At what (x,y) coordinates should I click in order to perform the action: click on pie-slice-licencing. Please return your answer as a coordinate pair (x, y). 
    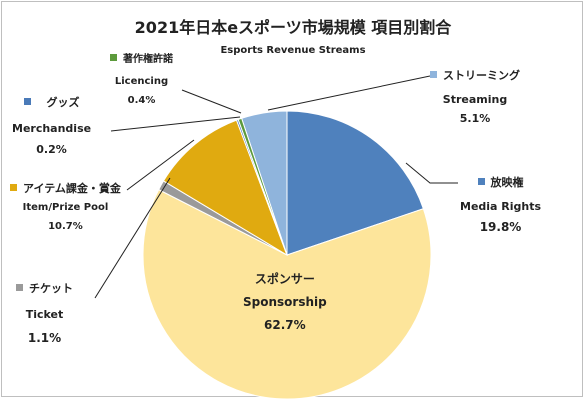
    Looking at the image, I should click on (262, 186).